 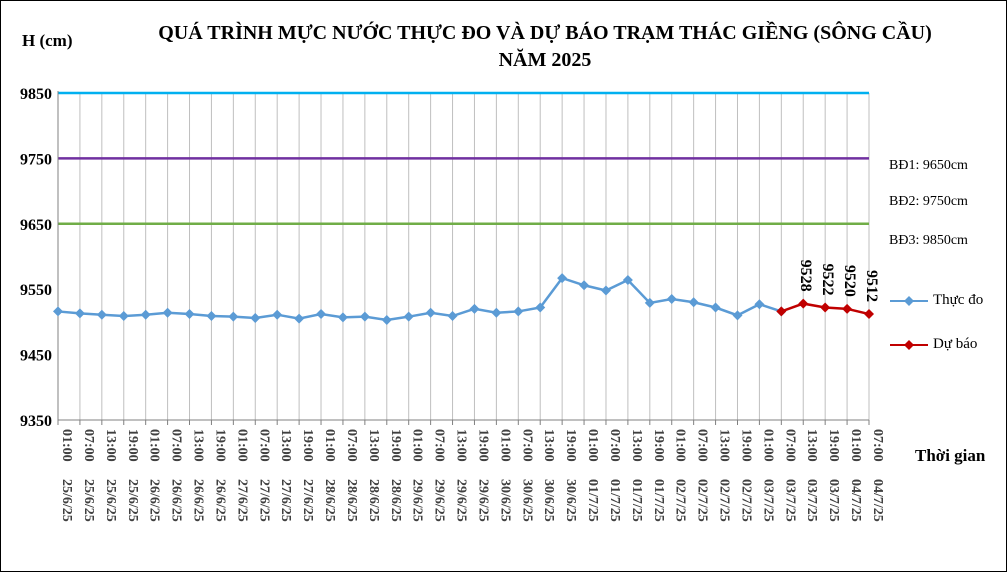 What do you see at coordinates (36, 356) in the screenshot?
I see `y-tick-label: 9450` at bounding box center [36, 356].